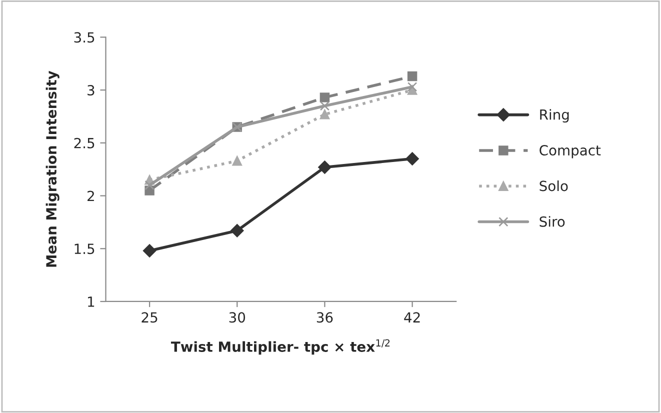 The height and width of the screenshot is (413, 661). I want to click on x-tick-label: 25, so click(150, 317).